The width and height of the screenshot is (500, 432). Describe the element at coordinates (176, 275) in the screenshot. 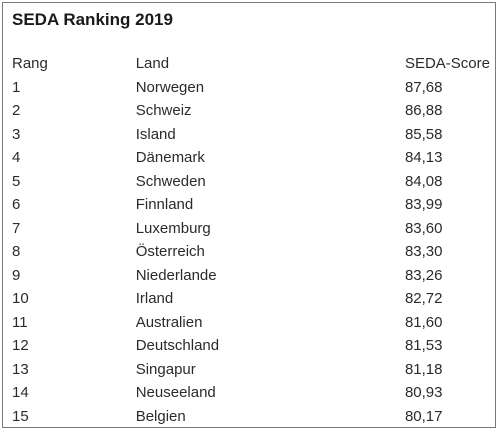

I see `country-cell: Niederlande` at that location.